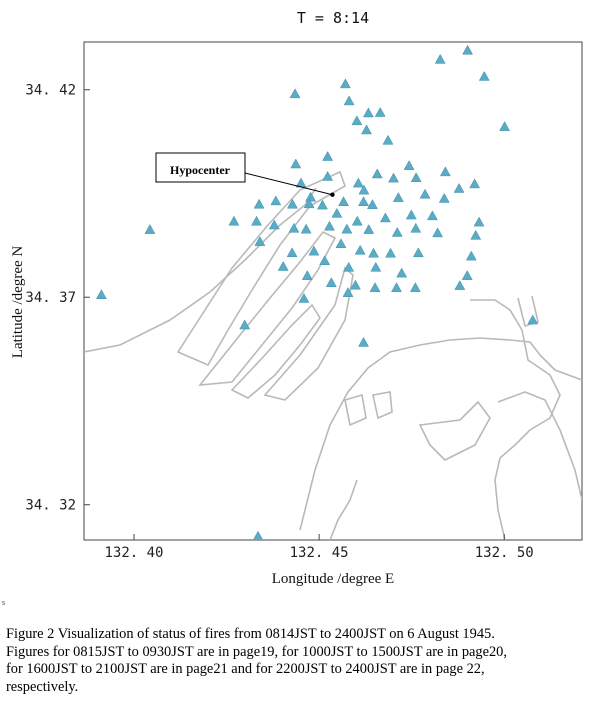 The image size is (600, 711). I want to click on hypocenter-pointer-line, so click(288, 184).